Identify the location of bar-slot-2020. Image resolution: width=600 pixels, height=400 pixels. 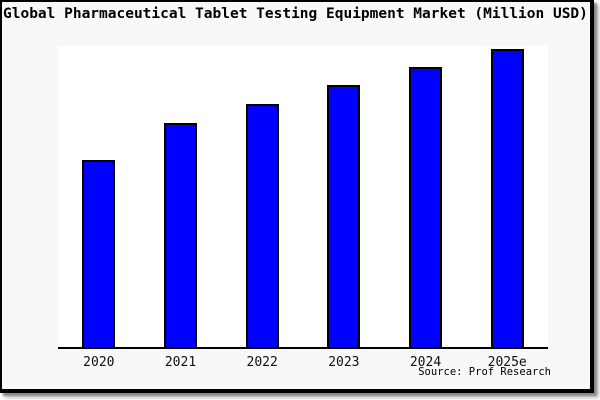
(99, 196).